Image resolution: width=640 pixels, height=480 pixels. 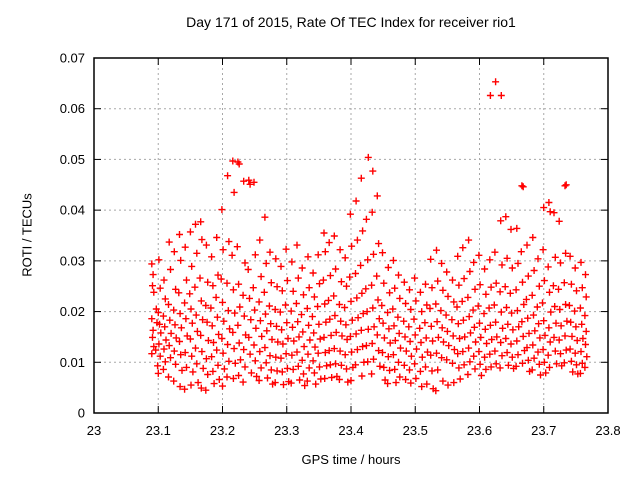 I want to click on x-tick-label: 23.7, so click(x=543, y=430).